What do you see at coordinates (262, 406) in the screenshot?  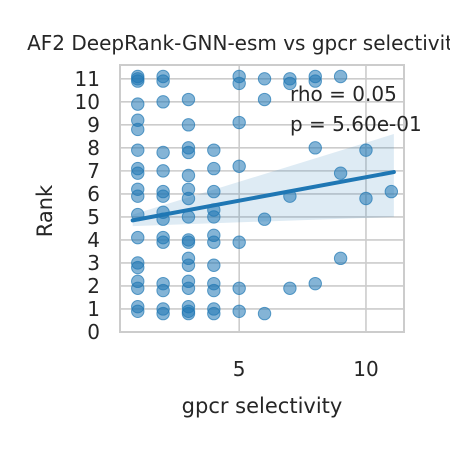 I see `x-axis-label: gpcr selectivity` at bounding box center [262, 406].